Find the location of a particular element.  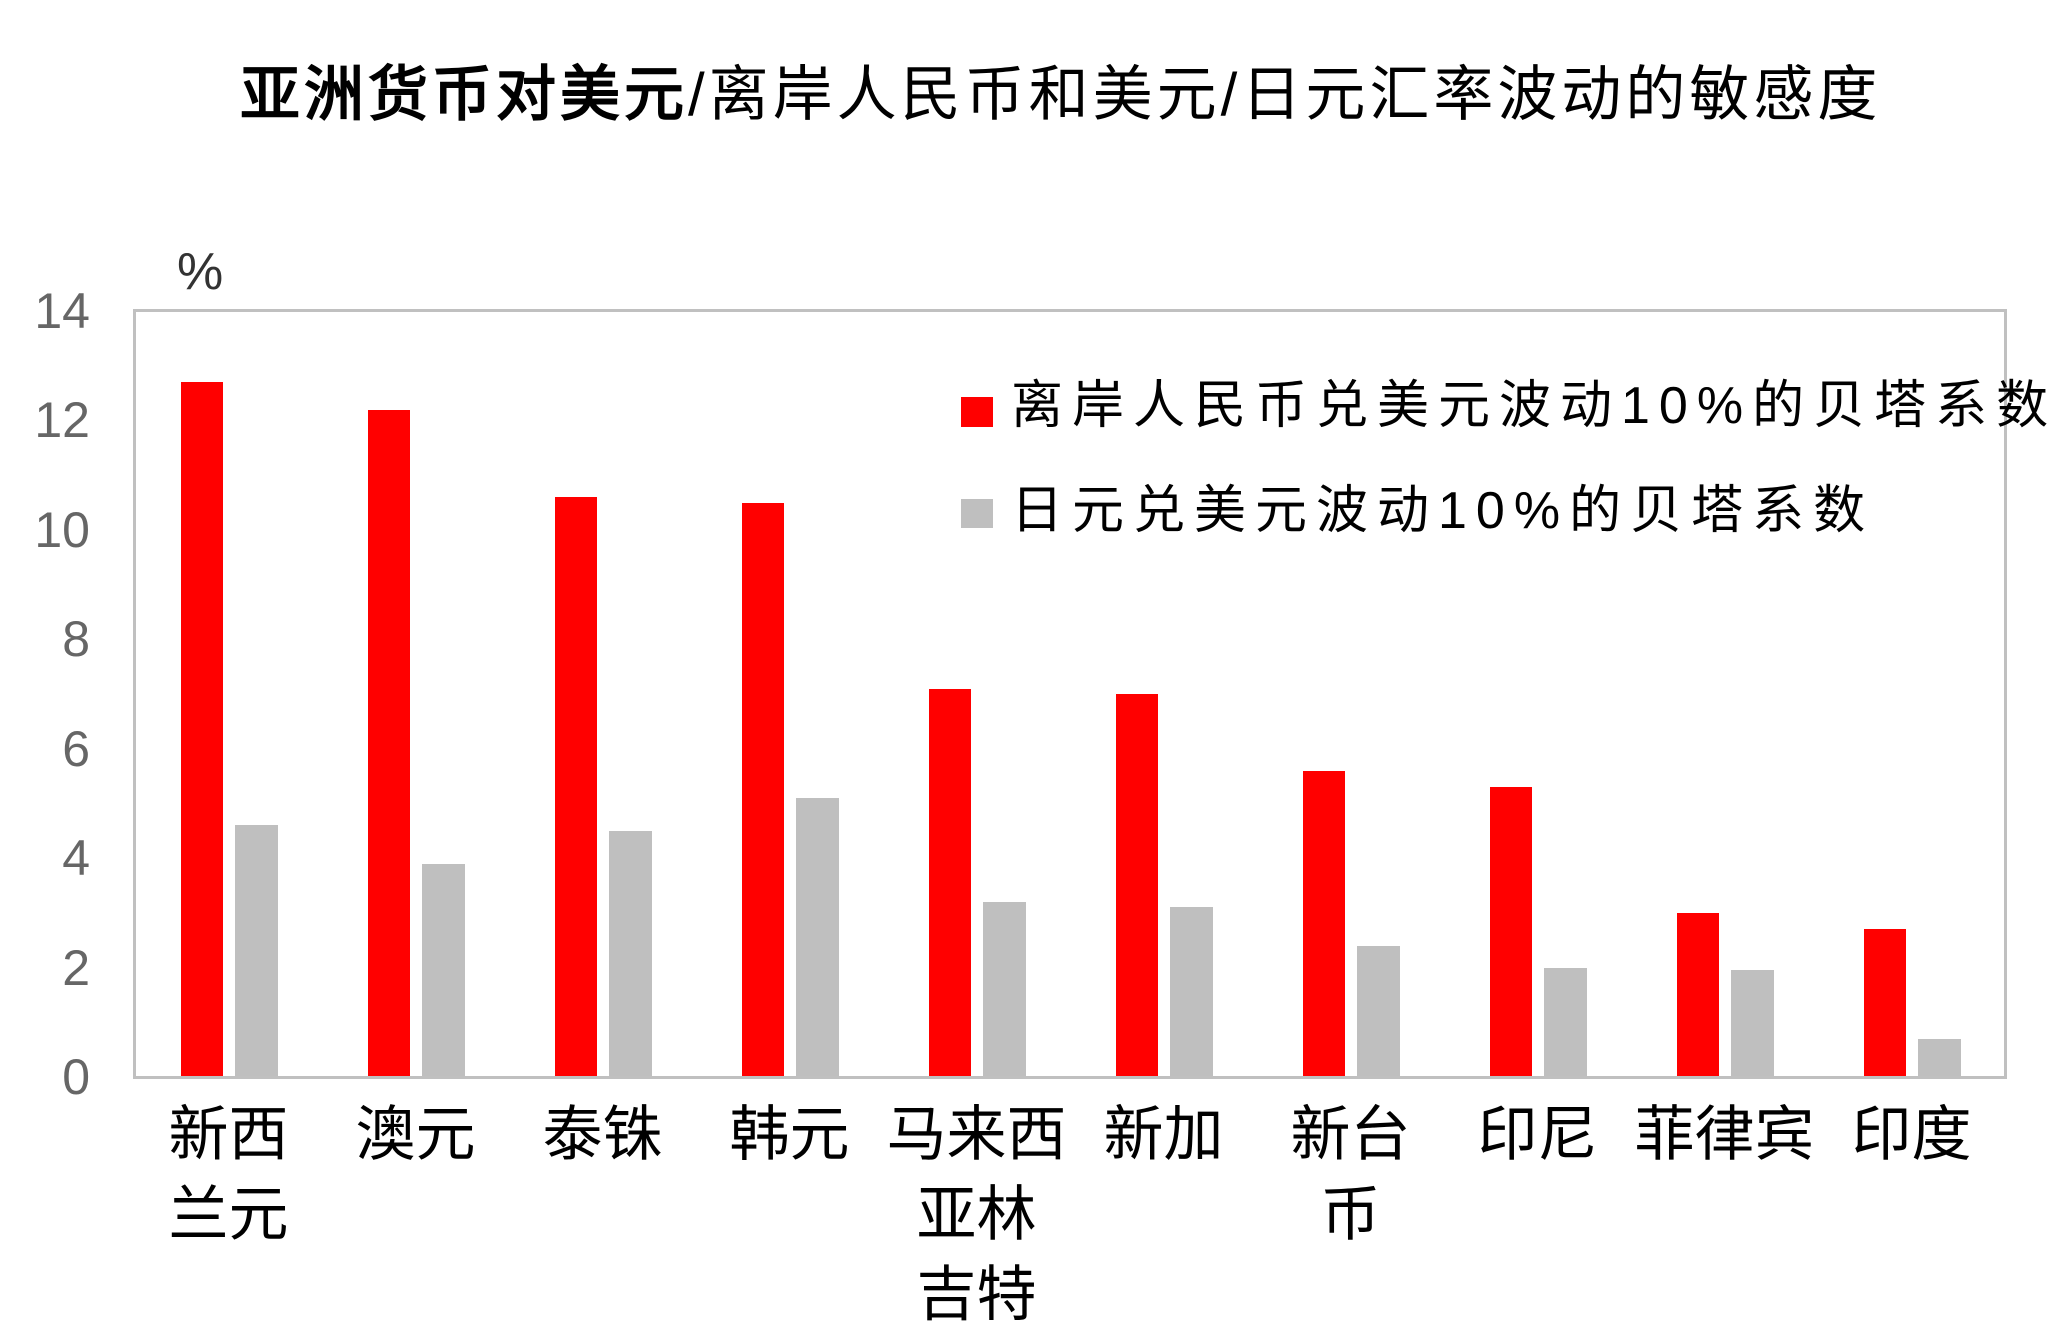

legend-swatch-grey-icon is located at coordinates (977, 513).